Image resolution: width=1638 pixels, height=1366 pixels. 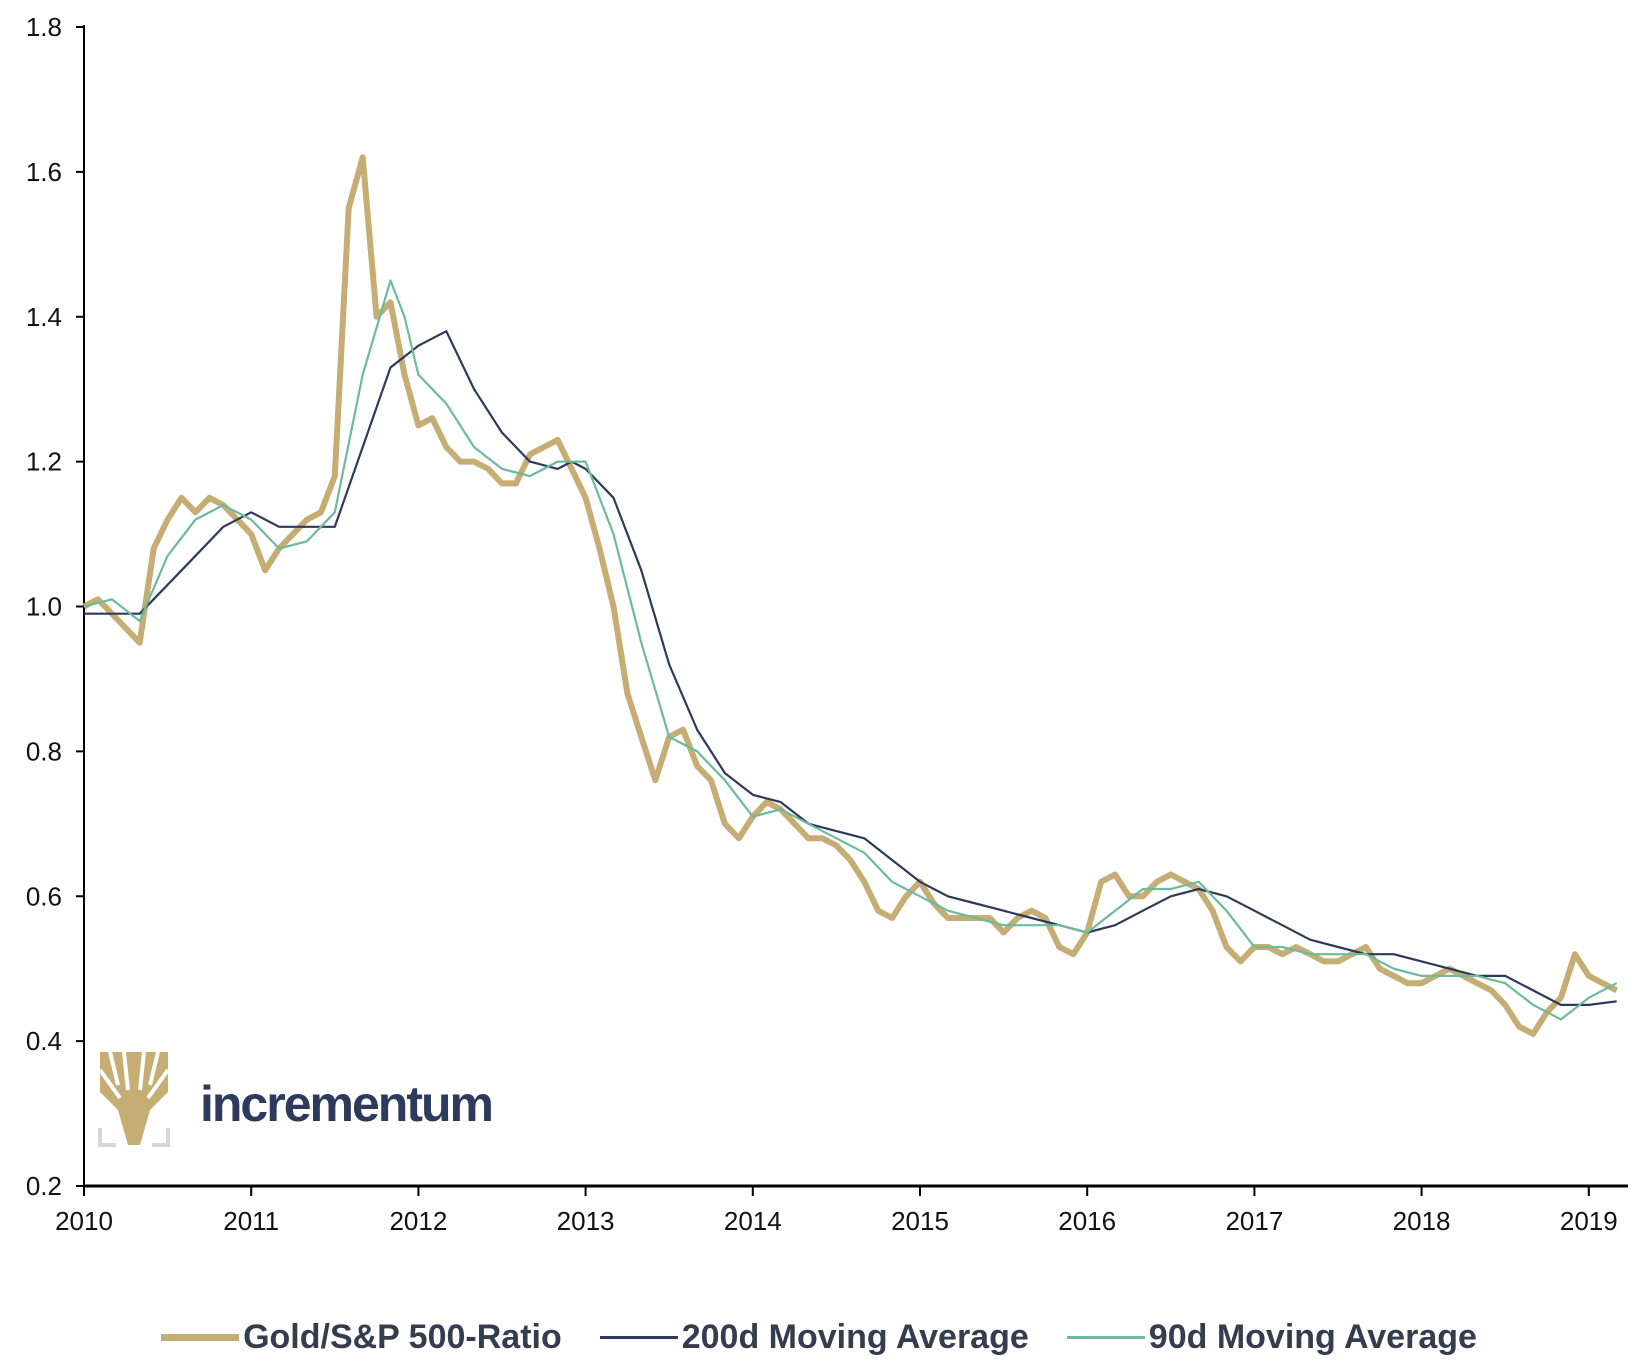 I want to click on legend-item-90d-ma: 90d Moving Average, so click(x=1271, y=1337).